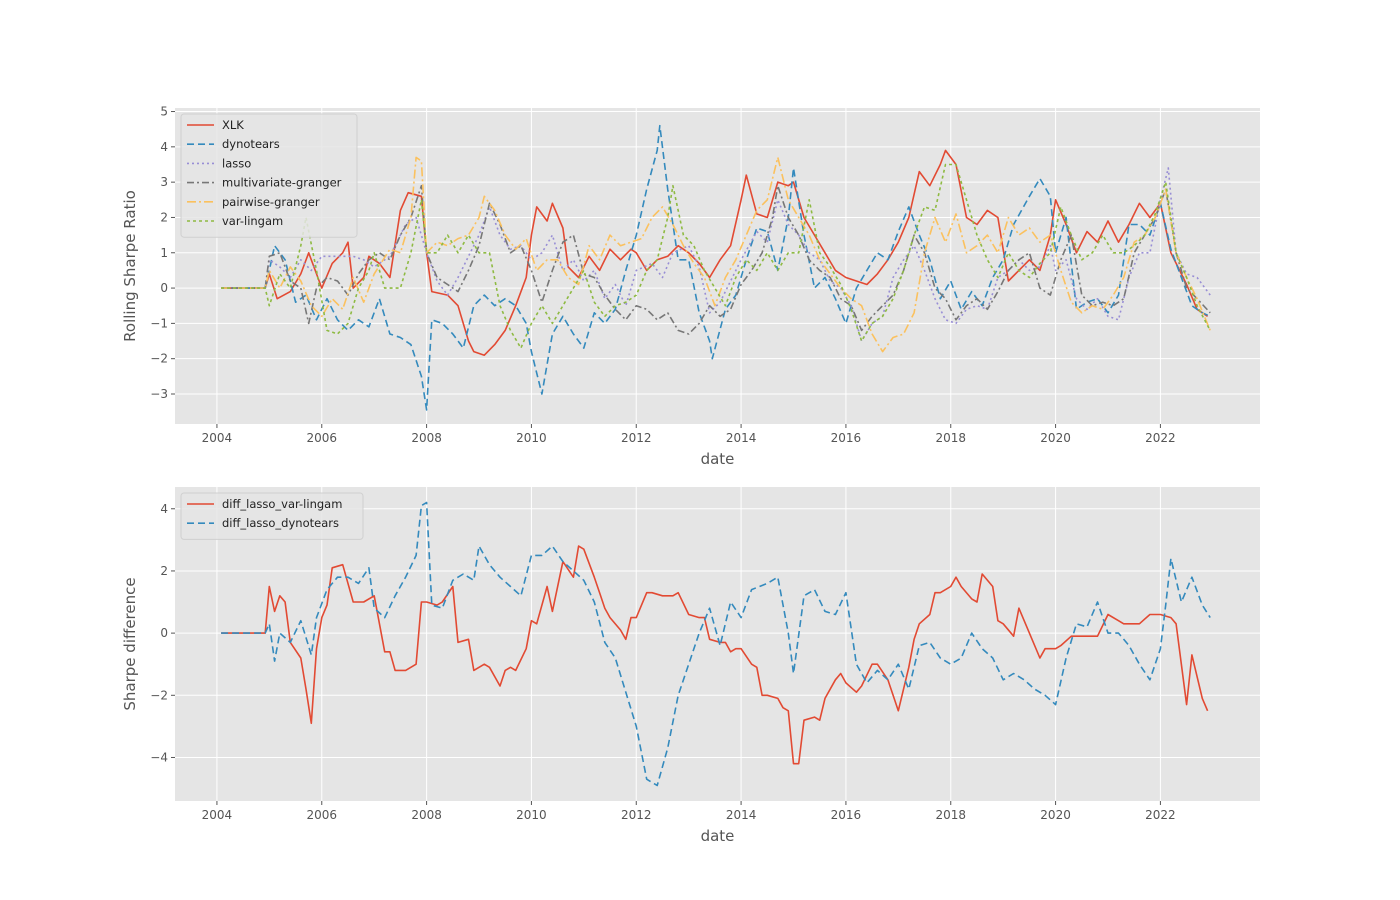 The height and width of the screenshot is (900, 1400). I want to click on legend-label-dynotears: dynotears, so click(251, 144).